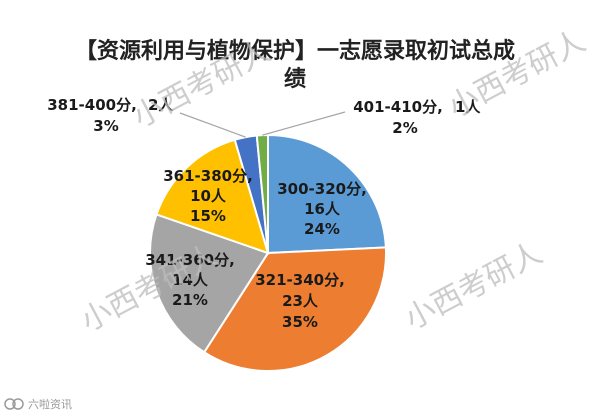 Image resolution: width=590 pixels, height=416 pixels. What do you see at coordinates (208, 216) in the screenshot?
I see `slice-percent-label: 15%` at bounding box center [208, 216].